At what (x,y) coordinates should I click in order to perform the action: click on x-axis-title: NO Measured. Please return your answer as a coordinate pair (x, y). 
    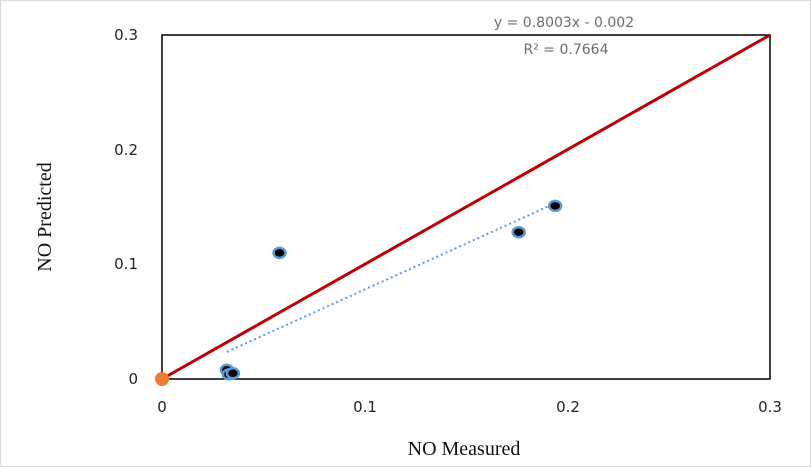
    Looking at the image, I should click on (464, 449).